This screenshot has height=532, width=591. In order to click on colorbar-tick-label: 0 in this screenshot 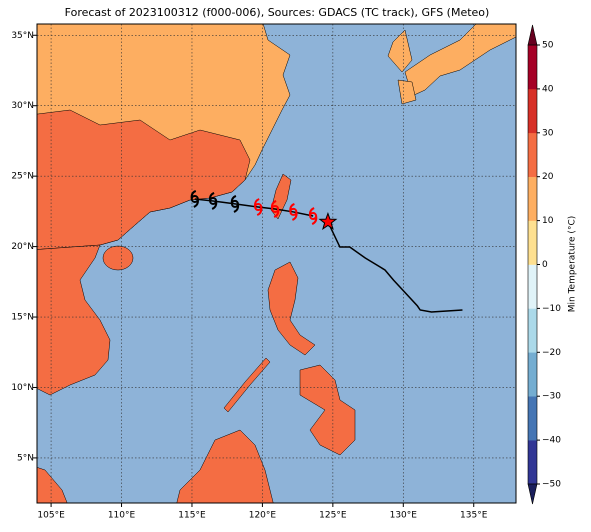, I will do `click(545, 265)`.